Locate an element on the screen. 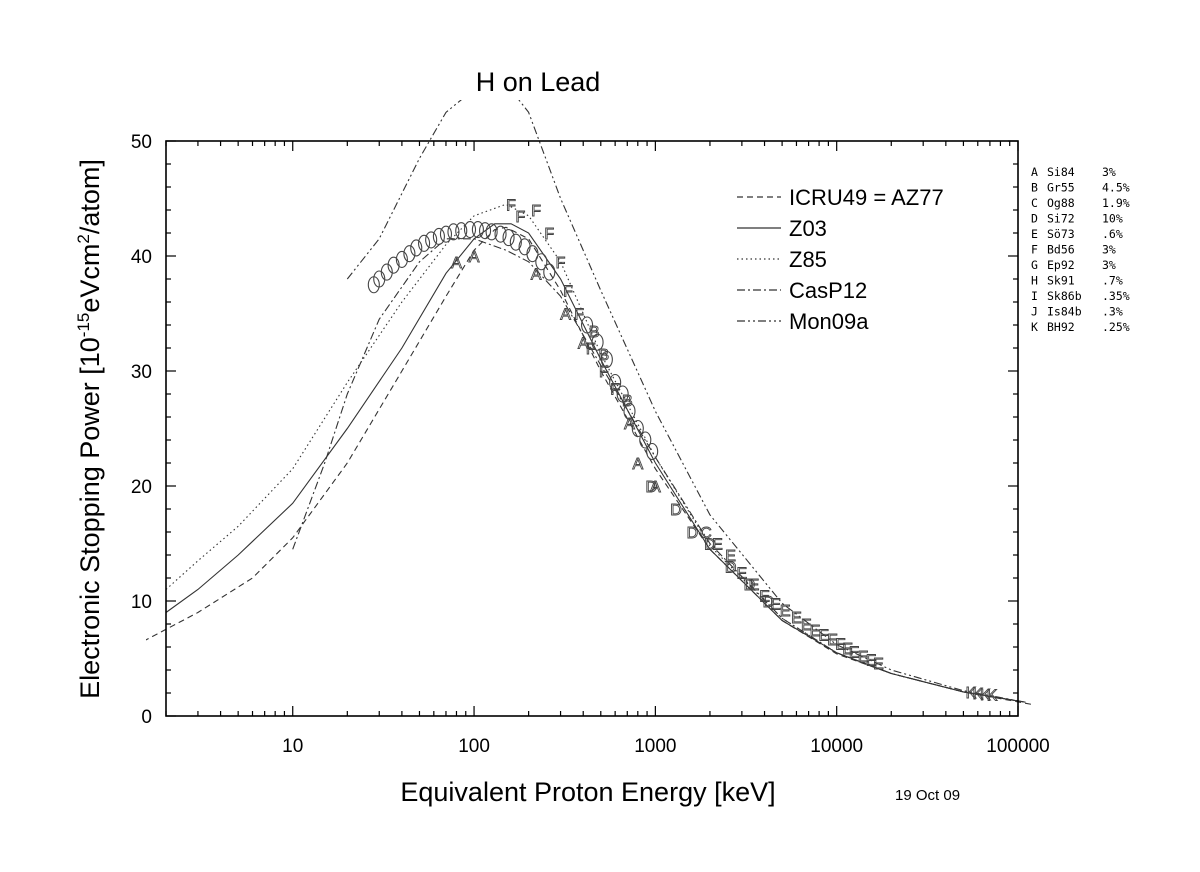  y-axis-label-part: Electronic Stopping Power [10 is located at coordinates (90, 518).